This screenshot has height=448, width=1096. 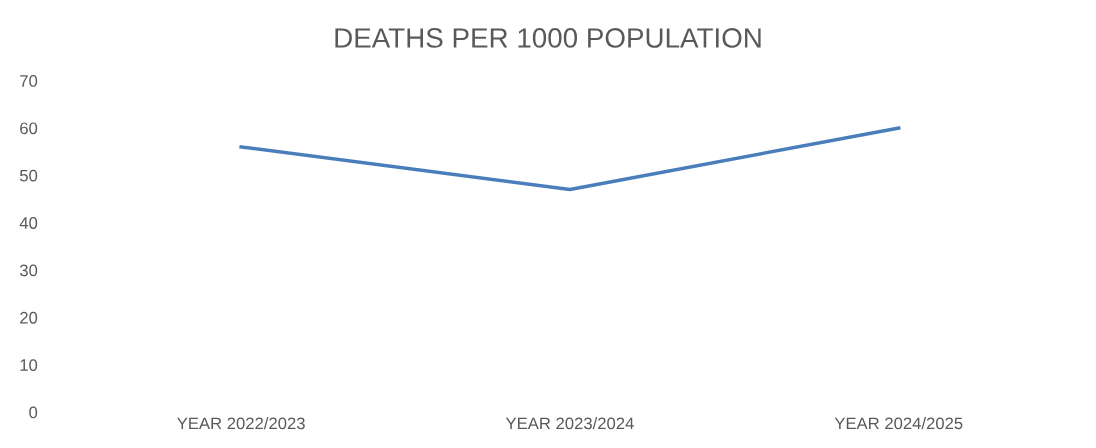 What do you see at coordinates (569, 423) in the screenshot?
I see `x-tick-label: YEAR 2023/2024` at bounding box center [569, 423].